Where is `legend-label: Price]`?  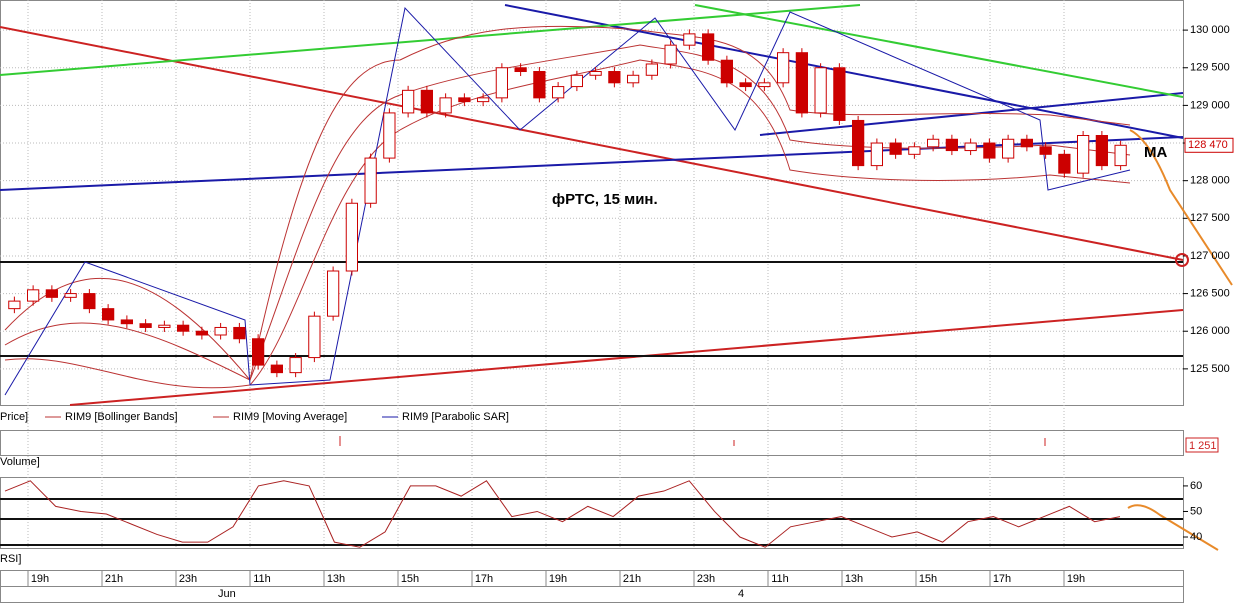
legend-label: Price] is located at coordinates (14, 417).